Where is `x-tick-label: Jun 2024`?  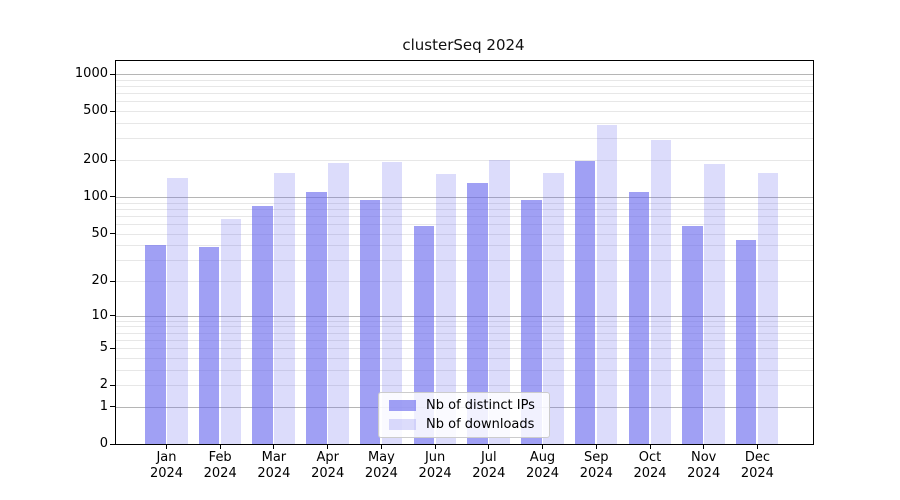 x-tick-label: Jun 2024 is located at coordinates (435, 465).